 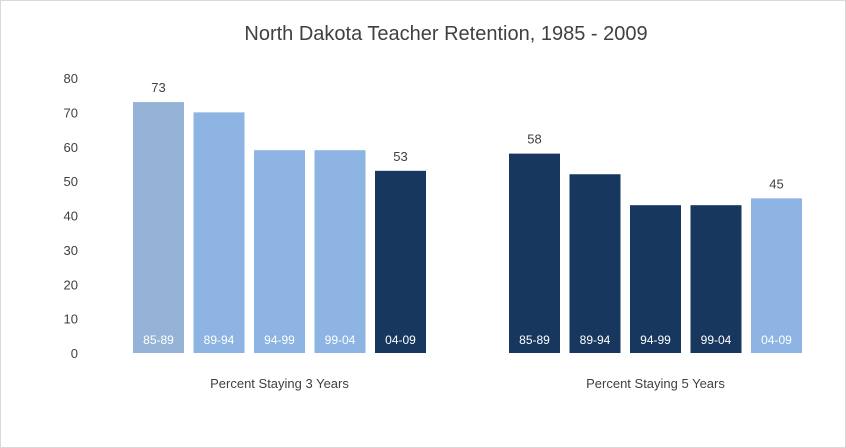 What do you see at coordinates (71, 78) in the screenshot?
I see `y-tick-label: 80` at bounding box center [71, 78].